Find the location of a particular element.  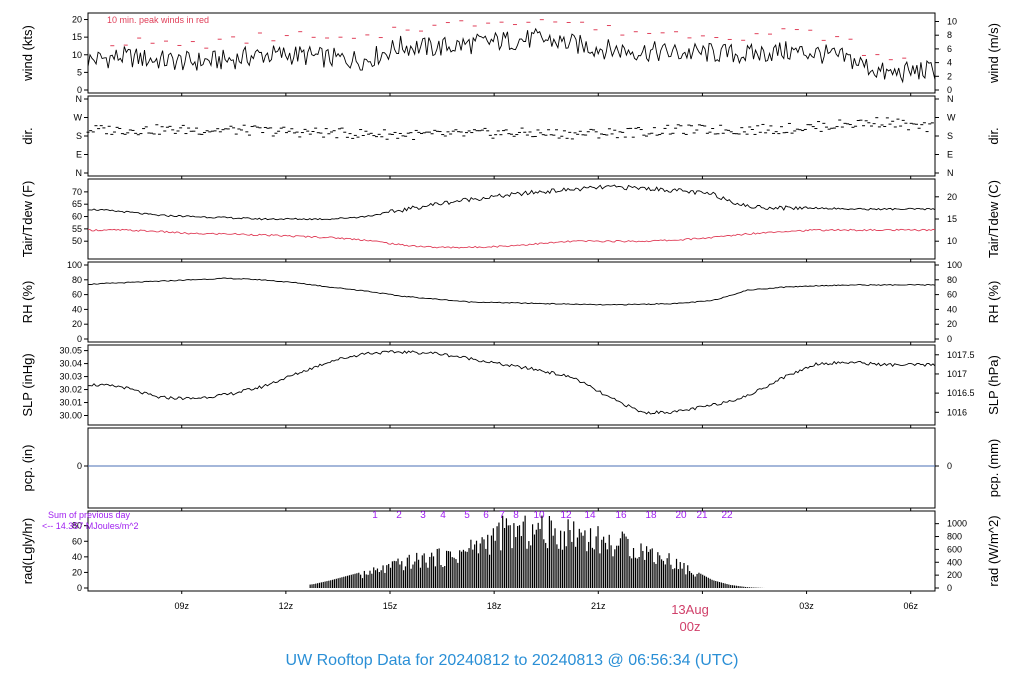

y-tick-label-right: 1000 is located at coordinates (957, 524).